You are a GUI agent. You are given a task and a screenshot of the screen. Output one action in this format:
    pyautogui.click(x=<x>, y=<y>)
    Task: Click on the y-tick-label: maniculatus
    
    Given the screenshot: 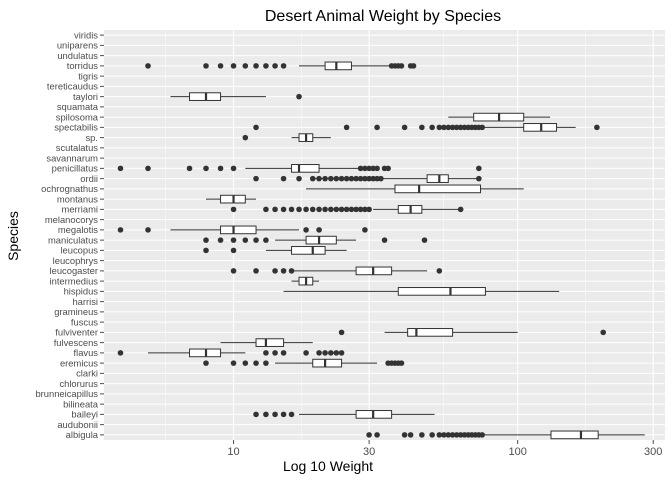 What is the action you would take?
    pyautogui.click(x=73, y=239)
    